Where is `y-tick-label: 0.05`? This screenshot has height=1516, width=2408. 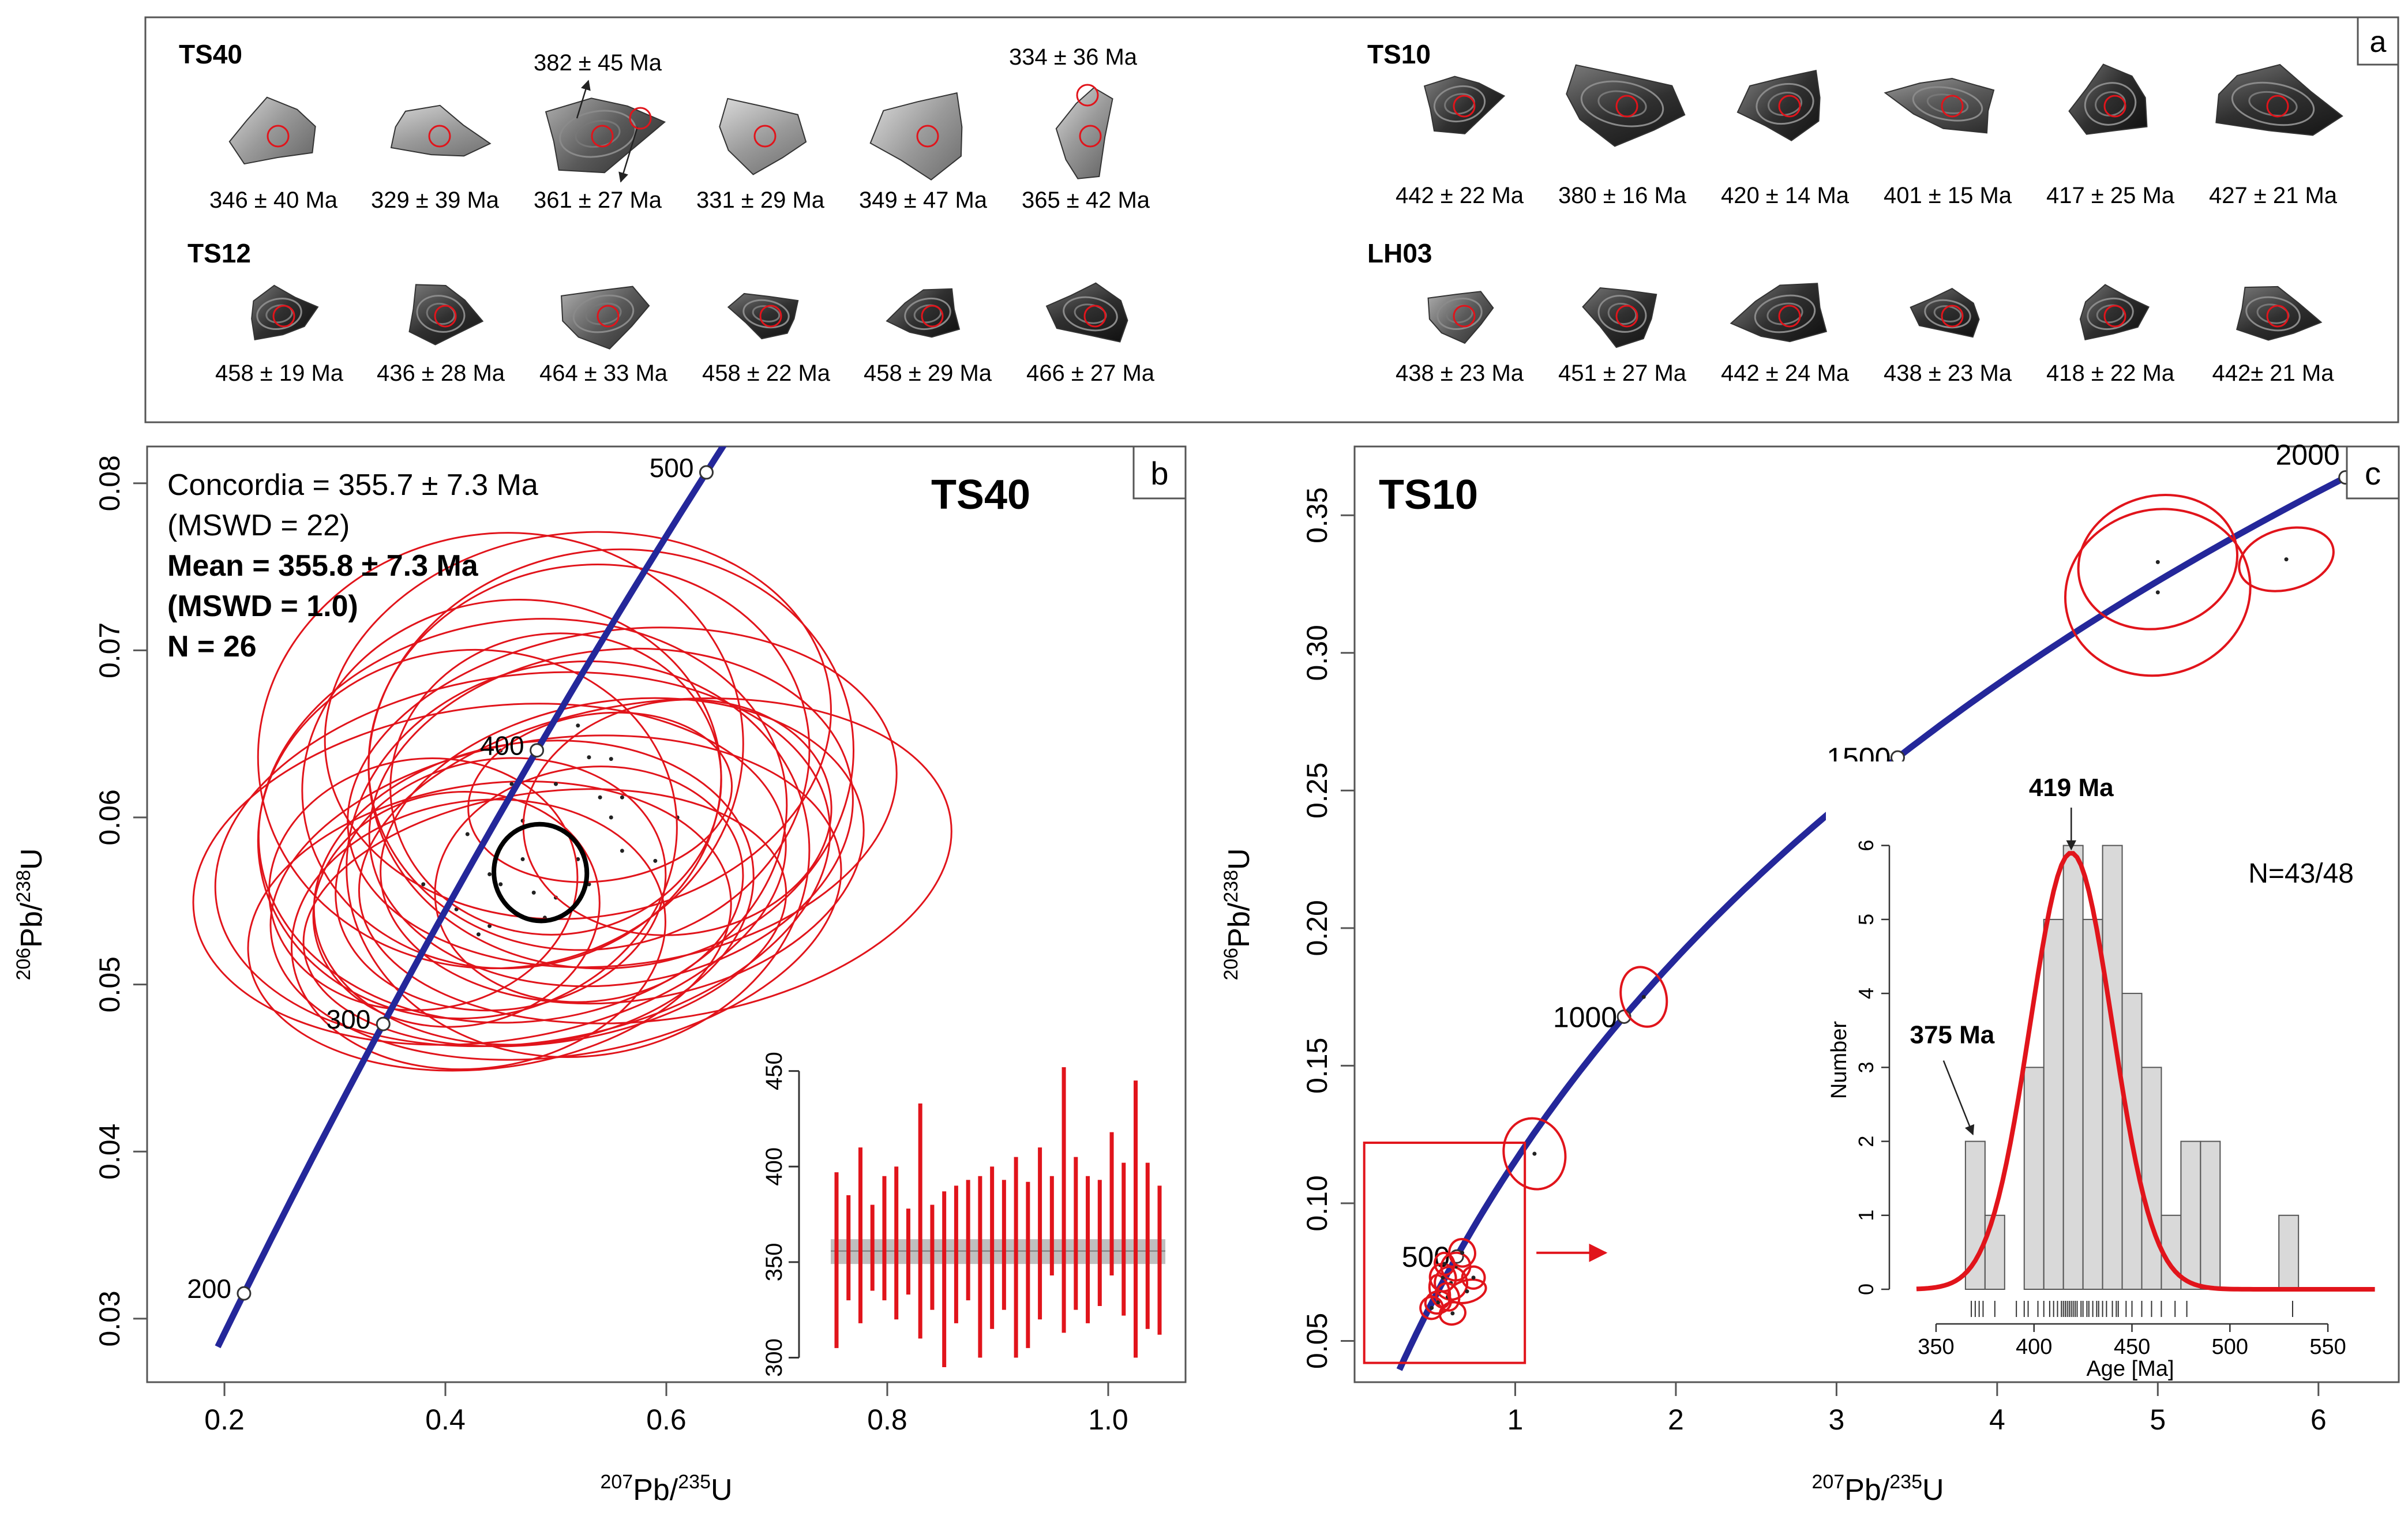 y-tick-label: 0.05 is located at coordinates (1317, 1341).